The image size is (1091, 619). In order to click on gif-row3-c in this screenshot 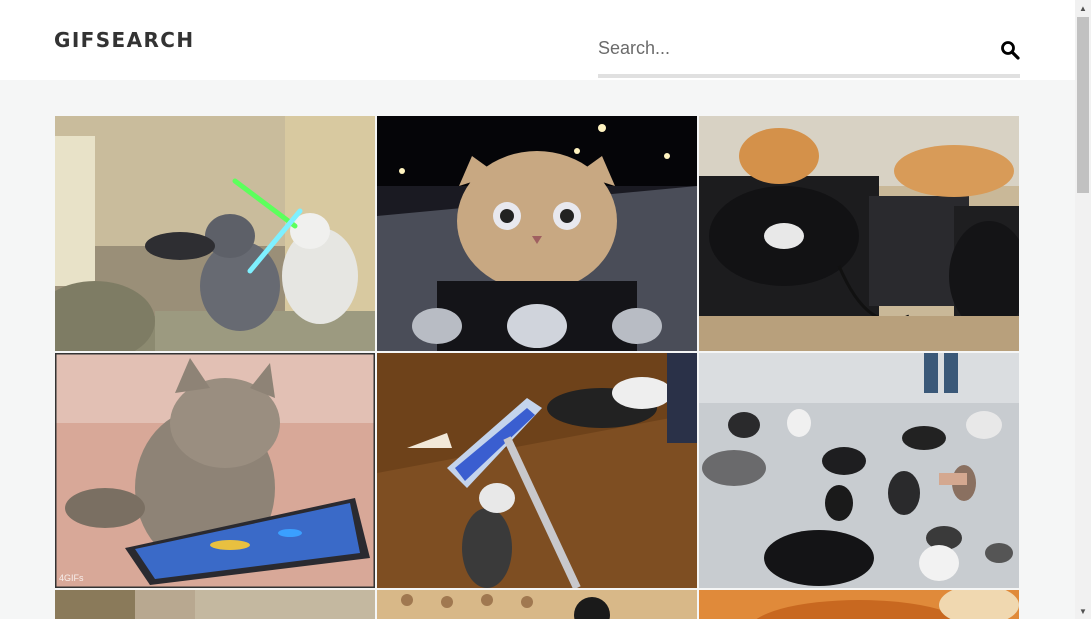, I will do `click(859, 604)`.